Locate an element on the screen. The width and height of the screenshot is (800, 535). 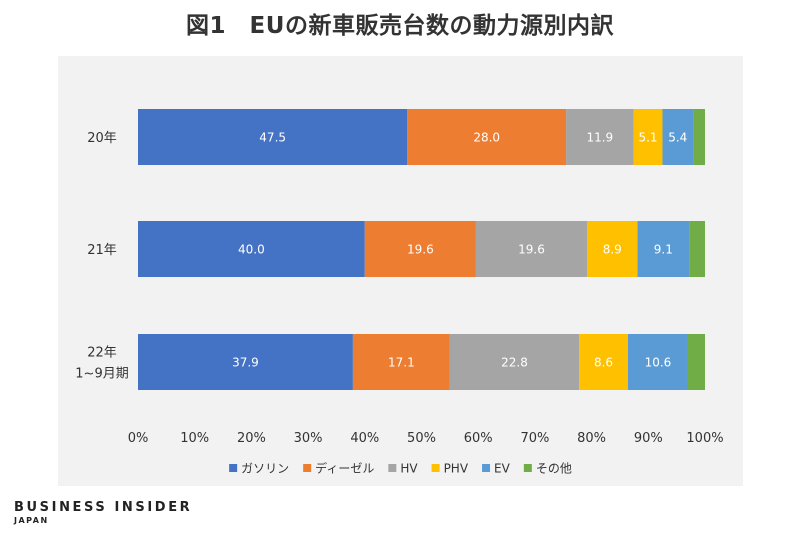
legend-label: PHV is located at coordinates (456, 469).